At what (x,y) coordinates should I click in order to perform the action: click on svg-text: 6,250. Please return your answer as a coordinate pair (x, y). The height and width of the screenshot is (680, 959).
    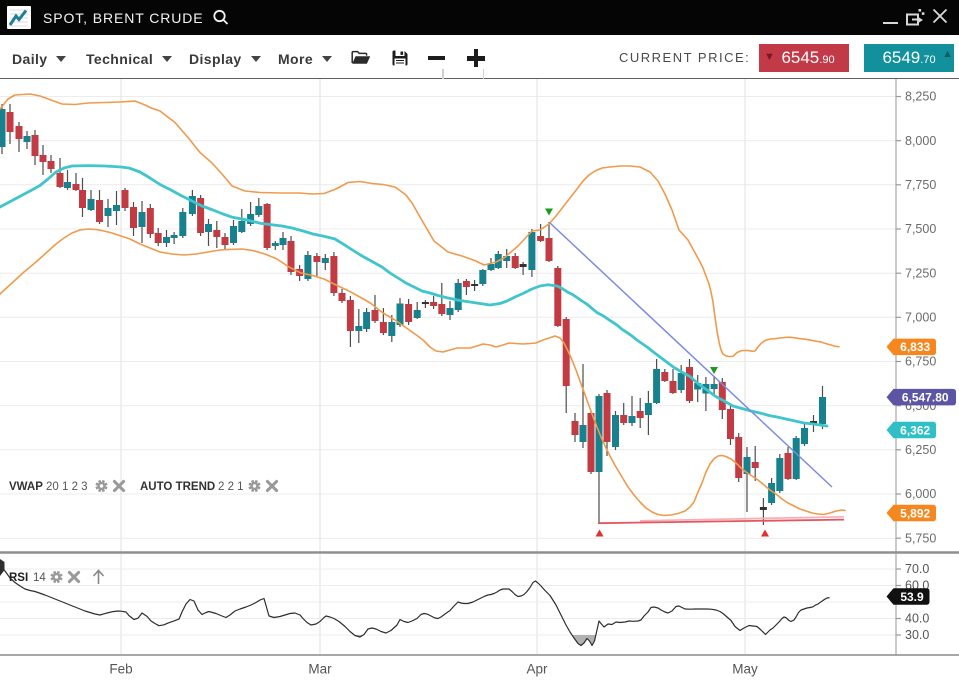
    Looking at the image, I should click on (920, 450).